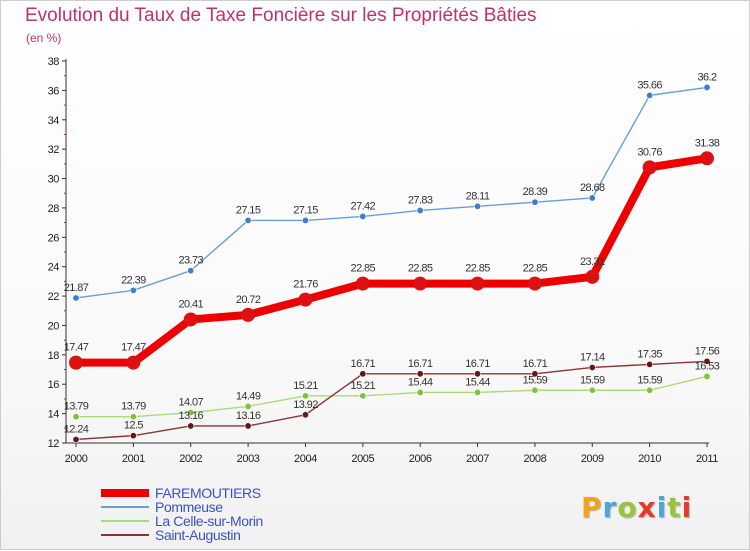 The height and width of the screenshot is (551, 750). I want to click on y-tick-label: 38, so click(54, 62).